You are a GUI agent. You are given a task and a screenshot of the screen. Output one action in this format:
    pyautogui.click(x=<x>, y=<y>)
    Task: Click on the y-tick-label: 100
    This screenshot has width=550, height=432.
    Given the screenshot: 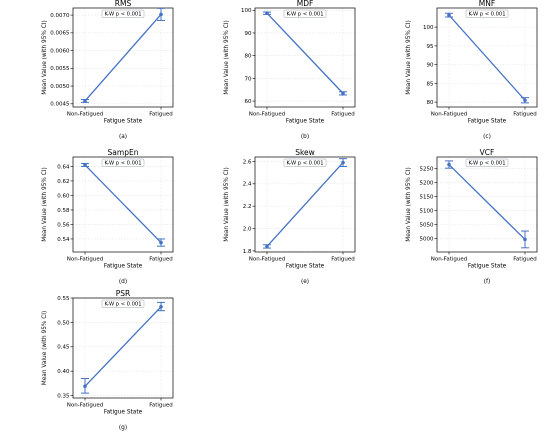 What is the action you would take?
    pyautogui.click(x=428, y=28)
    